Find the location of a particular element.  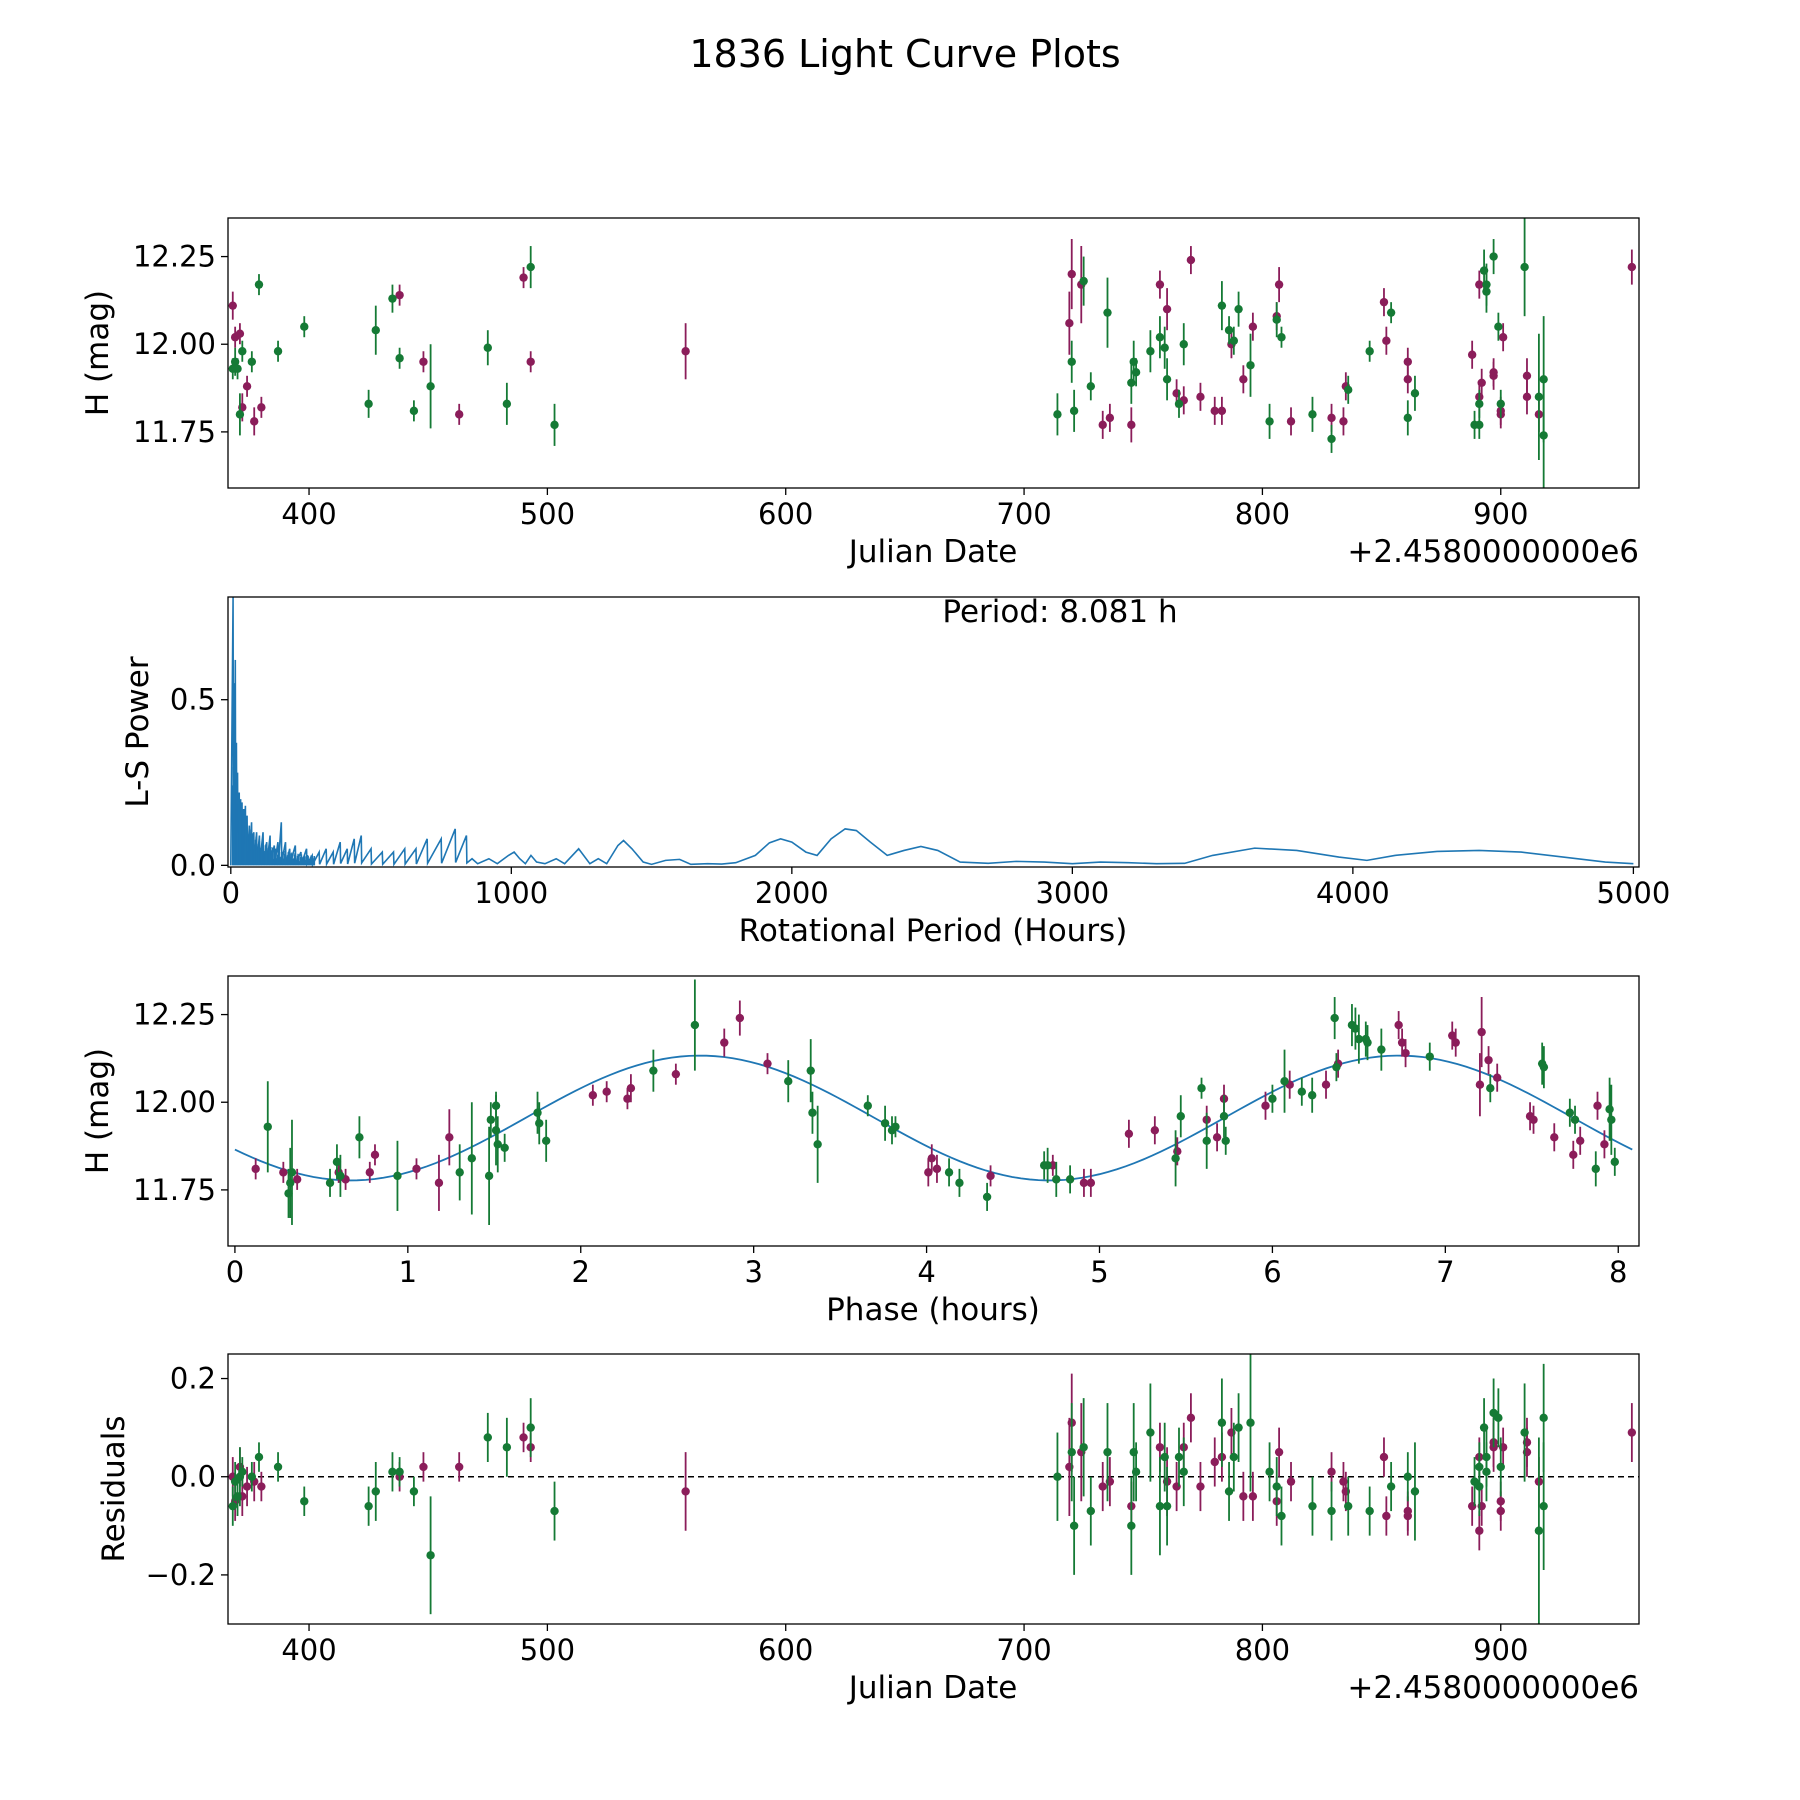

phase-xtick-label: 8 is located at coordinates (1618, 1272).